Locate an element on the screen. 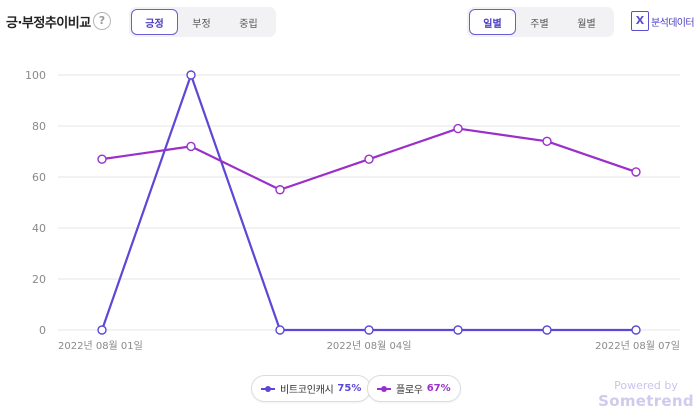  legend-label: 플로우 is located at coordinates (409, 390).